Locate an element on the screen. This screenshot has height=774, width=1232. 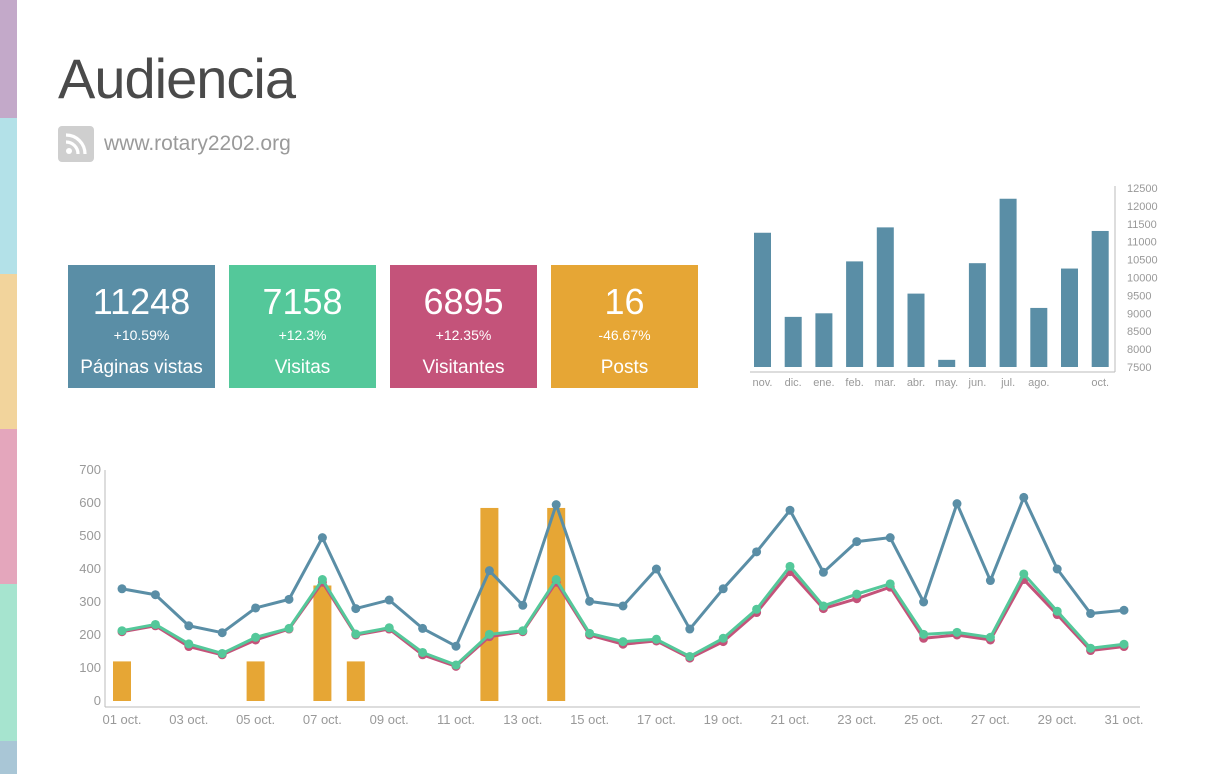
y-tick-label: 11500 is located at coordinates (1142, 225).